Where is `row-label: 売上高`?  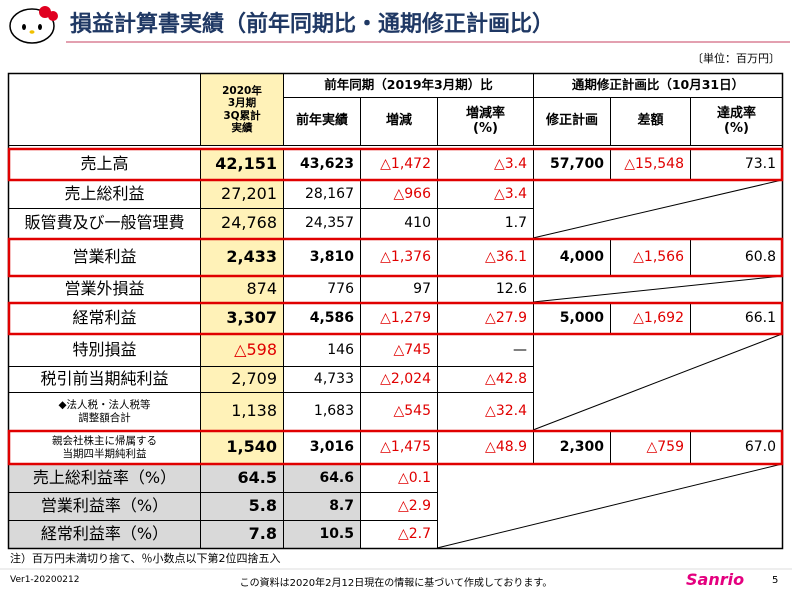 row-label: 売上高 is located at coordinates (104, 164).